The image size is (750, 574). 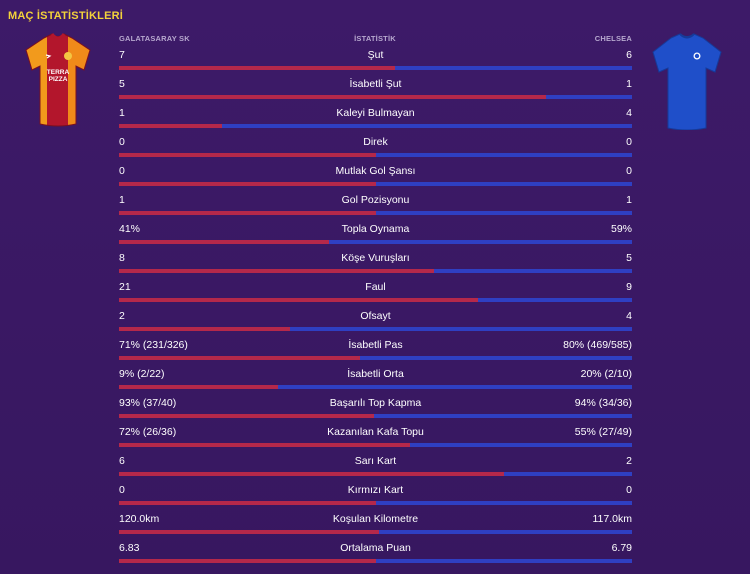 What do you see at coordinates (375, 147) in the screenshot?
I see `stat-row: 0 Direk 0` at bounding box center [375, 147].